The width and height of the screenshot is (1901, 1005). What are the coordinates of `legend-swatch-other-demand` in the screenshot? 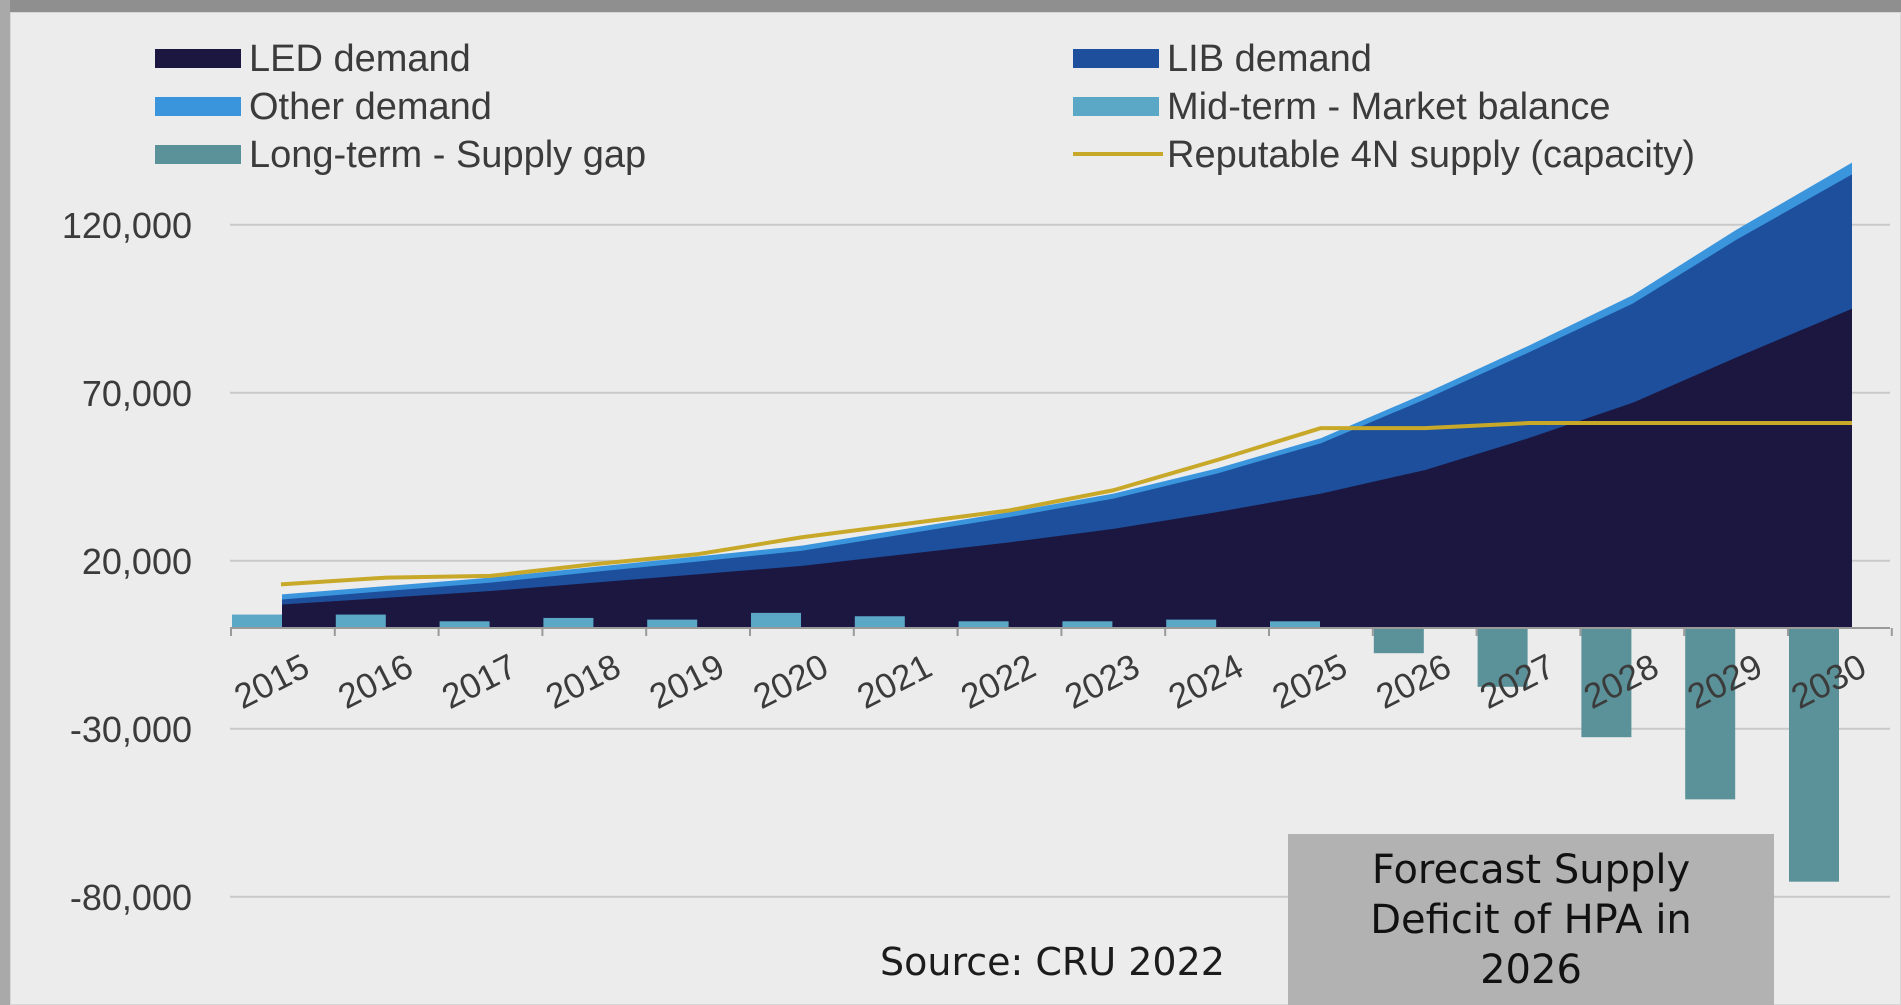 It's located at (198, 106).